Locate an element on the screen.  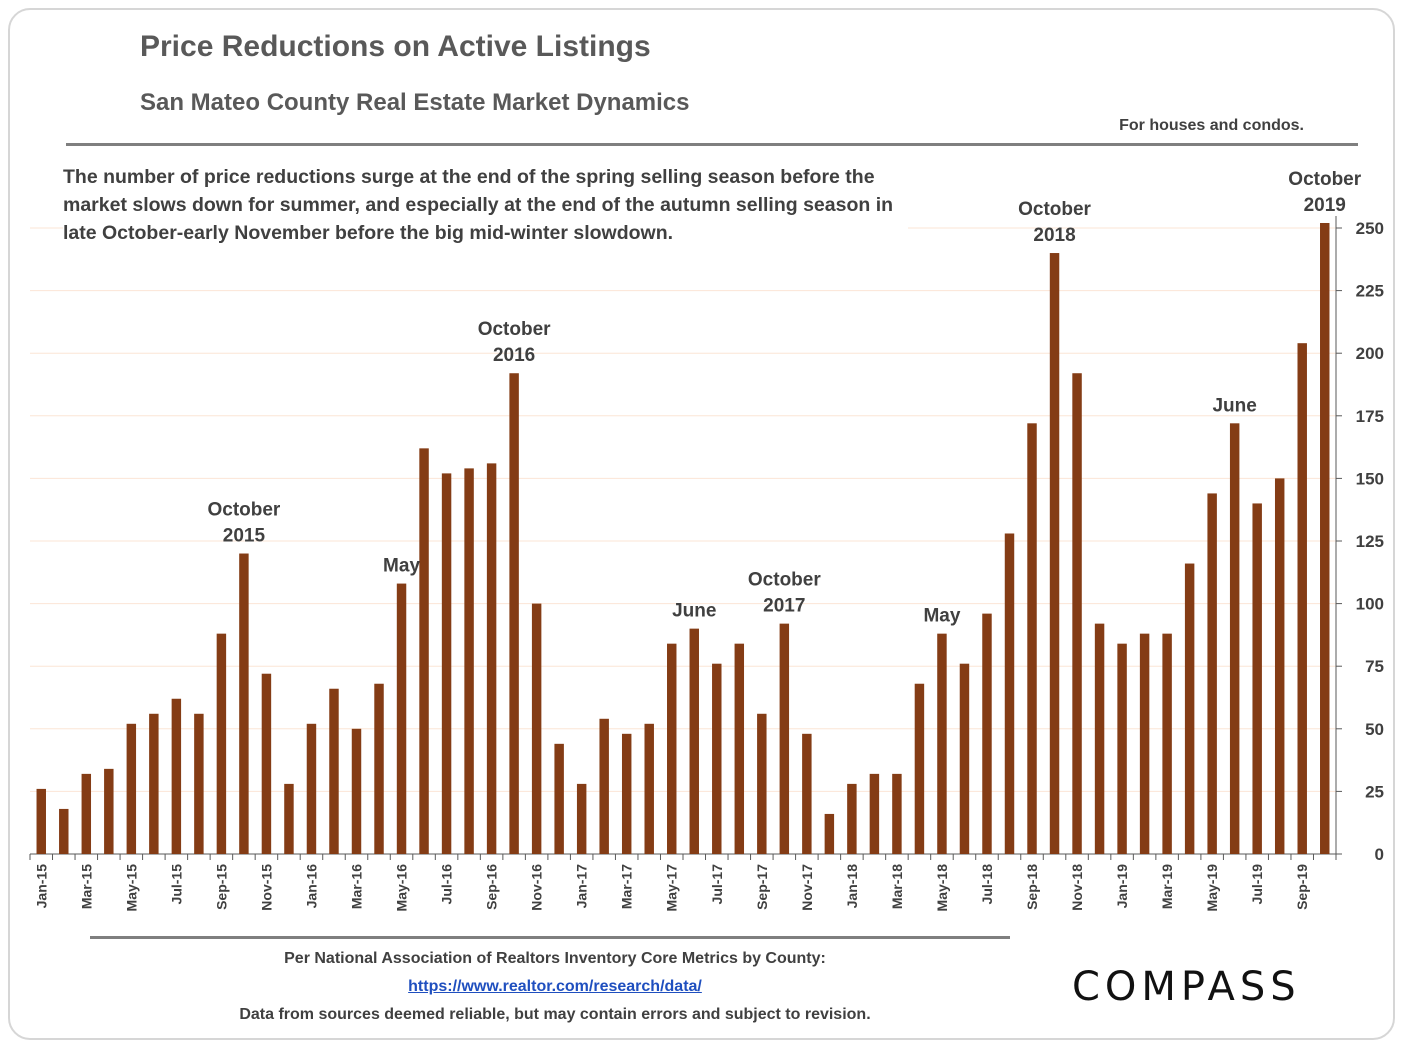
x-tick-label: May-19 is located at coordinates (1212, 888).